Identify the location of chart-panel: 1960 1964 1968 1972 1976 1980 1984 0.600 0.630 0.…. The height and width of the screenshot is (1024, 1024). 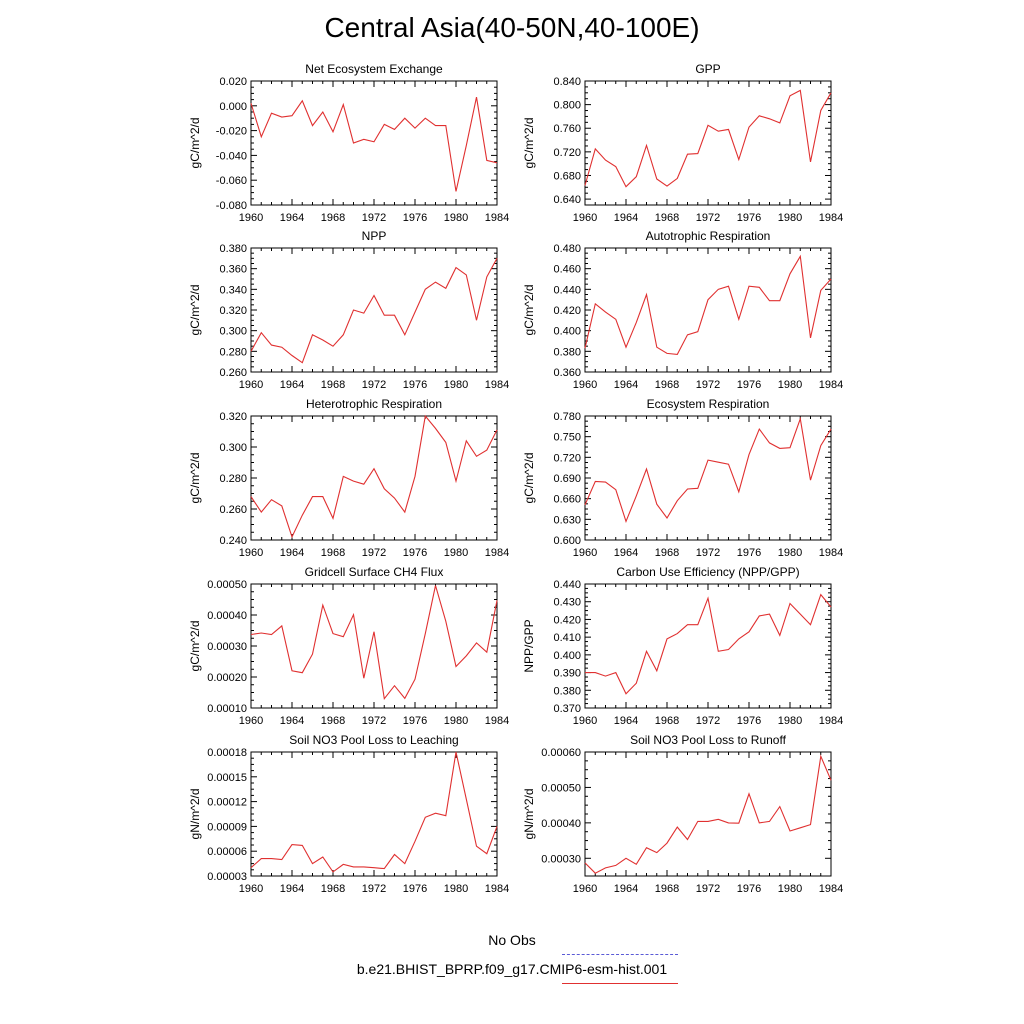
(682, 478).